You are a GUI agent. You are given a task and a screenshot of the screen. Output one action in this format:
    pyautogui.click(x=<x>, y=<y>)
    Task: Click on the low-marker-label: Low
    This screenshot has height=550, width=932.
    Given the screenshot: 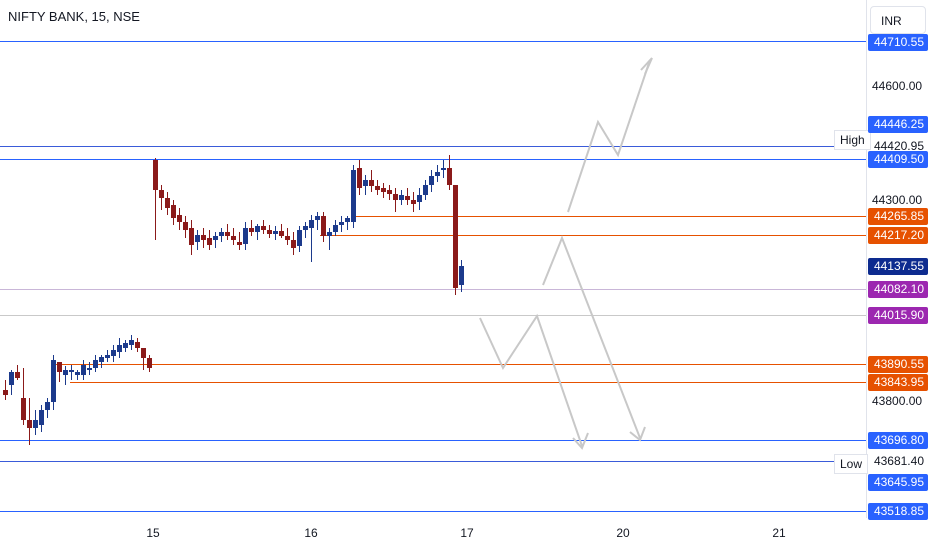 What is the action you would take?
    pyautogui.click(x=851, y=464)
    